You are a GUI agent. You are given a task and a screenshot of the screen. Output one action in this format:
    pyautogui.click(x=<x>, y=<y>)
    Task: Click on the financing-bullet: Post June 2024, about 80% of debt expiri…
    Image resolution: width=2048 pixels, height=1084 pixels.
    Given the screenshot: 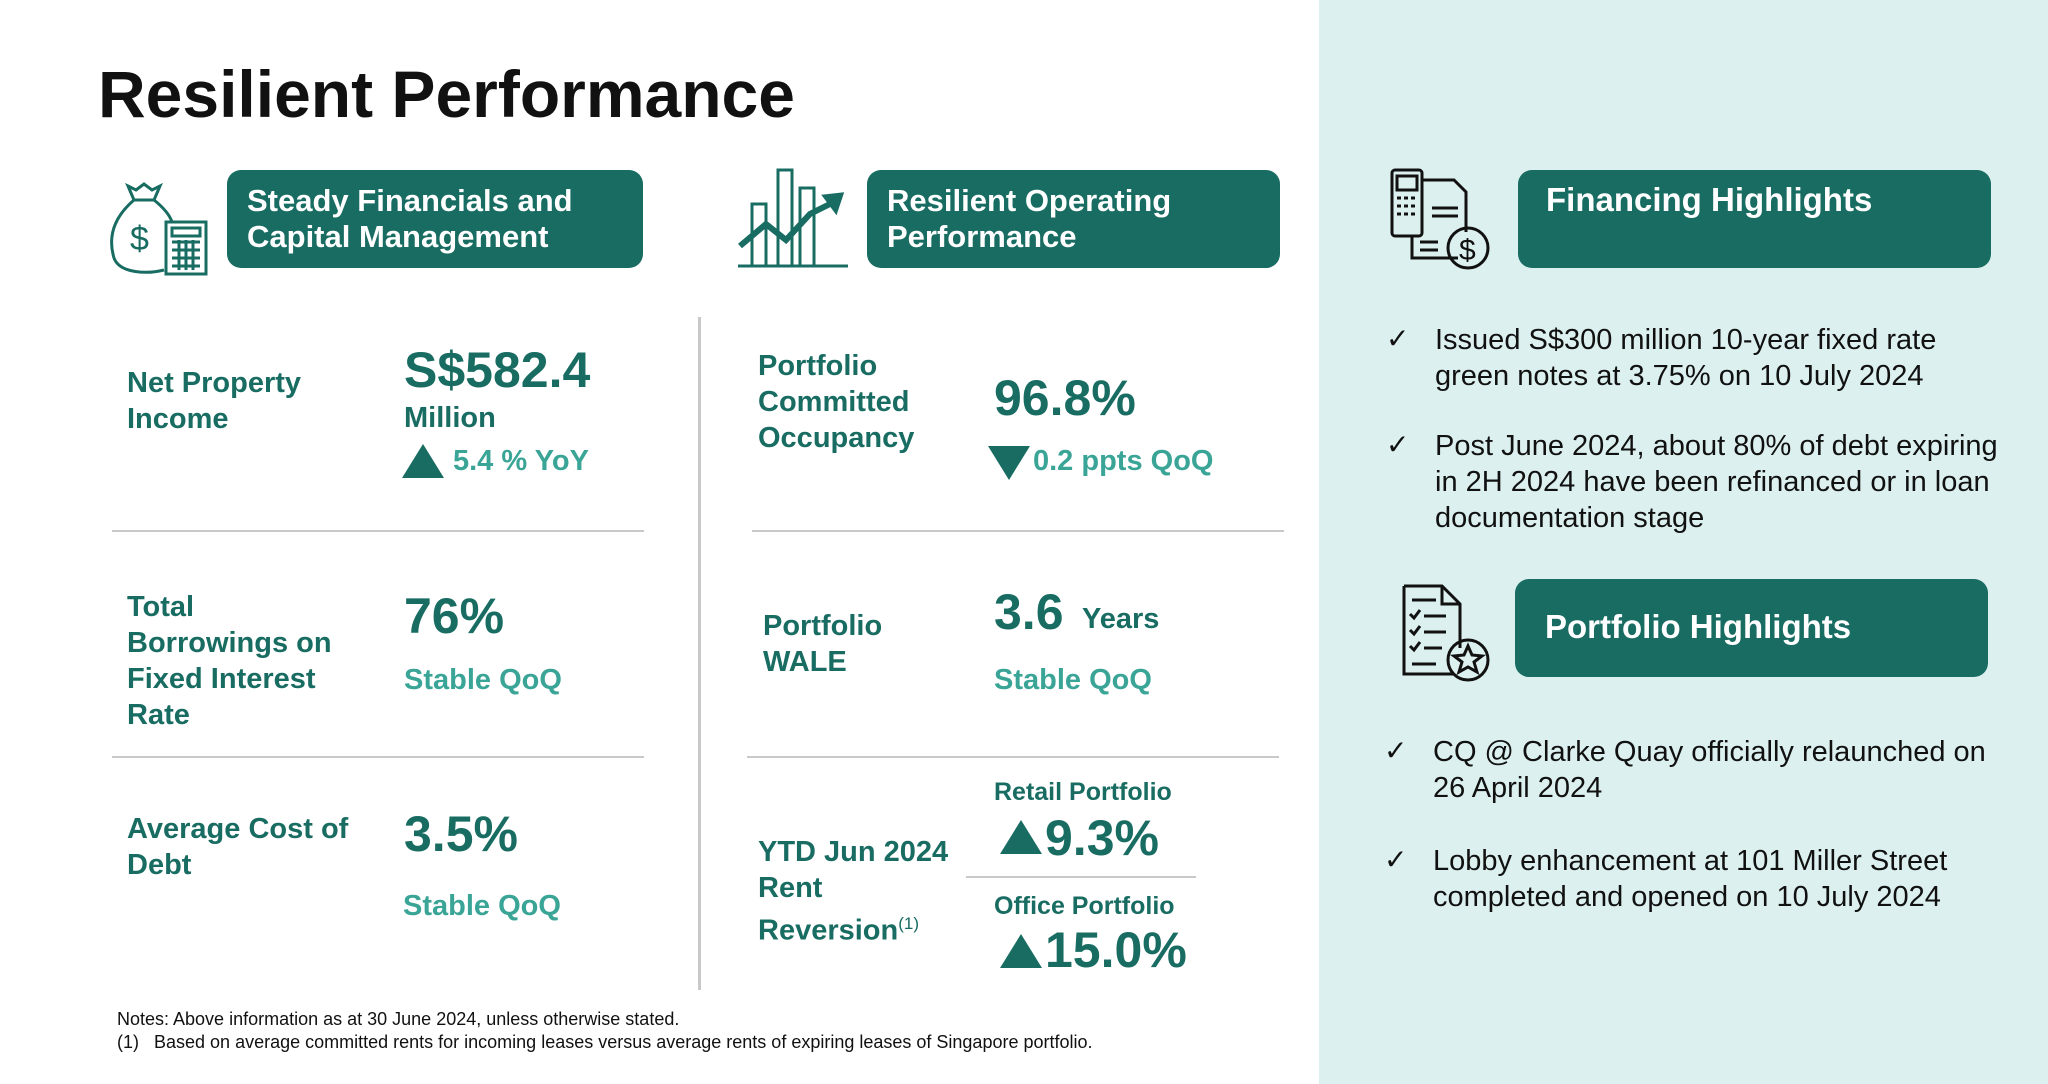 What is the action you would take?
    pyautogui.click(x=1716, y=482)
    